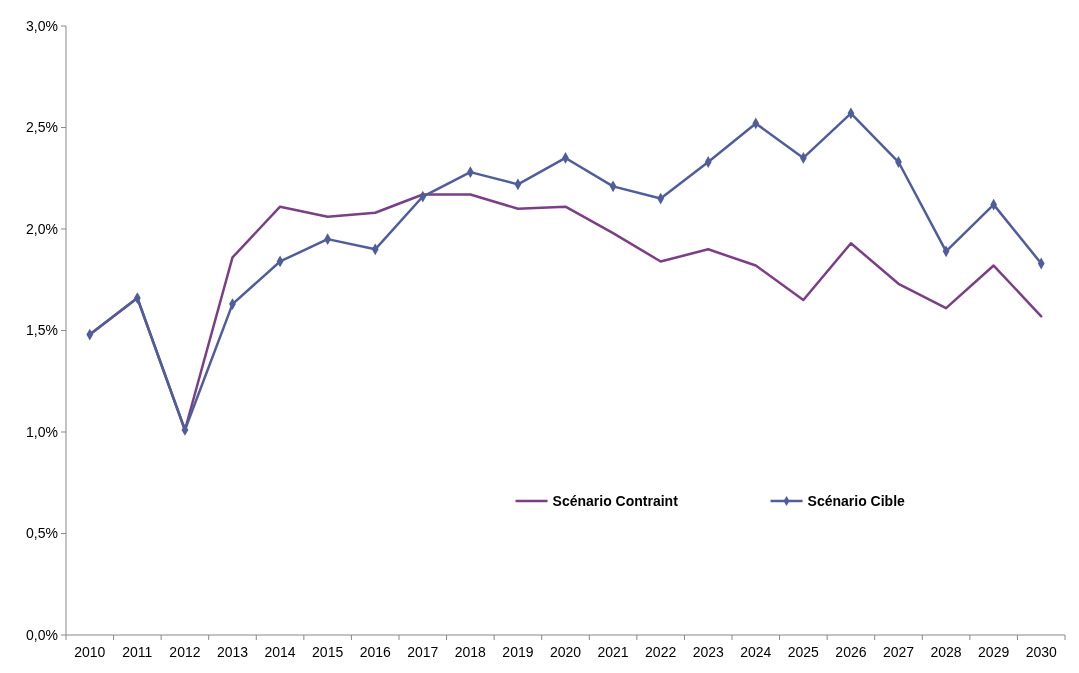 This screenshot has width=1079, height=673. I want to click on y-tick-label: 1,5%, so click(42, 330).